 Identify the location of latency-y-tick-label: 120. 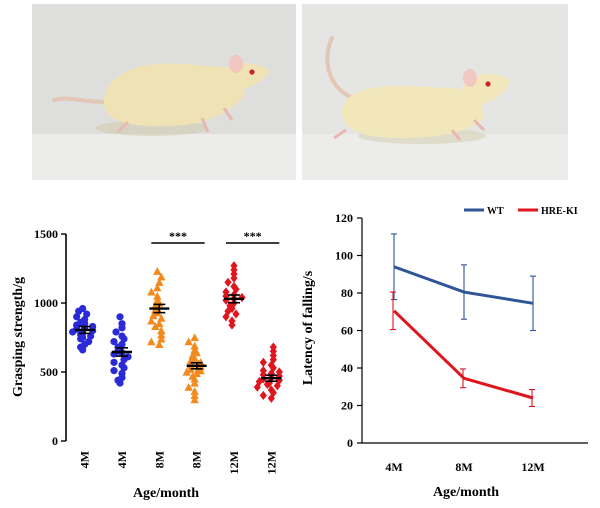
(344, 218).